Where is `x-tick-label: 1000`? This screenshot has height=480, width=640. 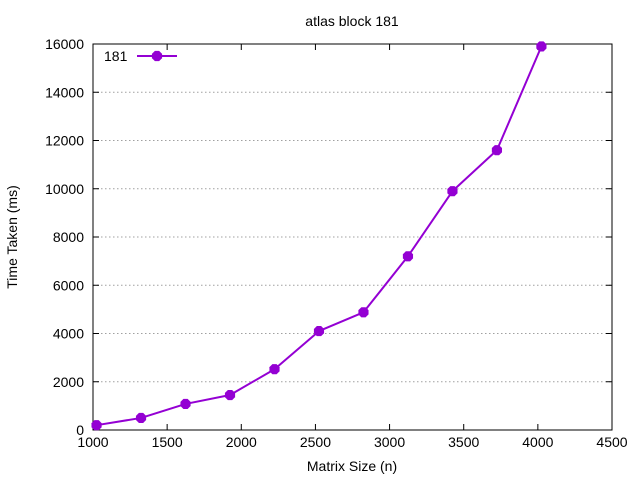 x-tick-label: 1000 is located at coordinates (92, 442).